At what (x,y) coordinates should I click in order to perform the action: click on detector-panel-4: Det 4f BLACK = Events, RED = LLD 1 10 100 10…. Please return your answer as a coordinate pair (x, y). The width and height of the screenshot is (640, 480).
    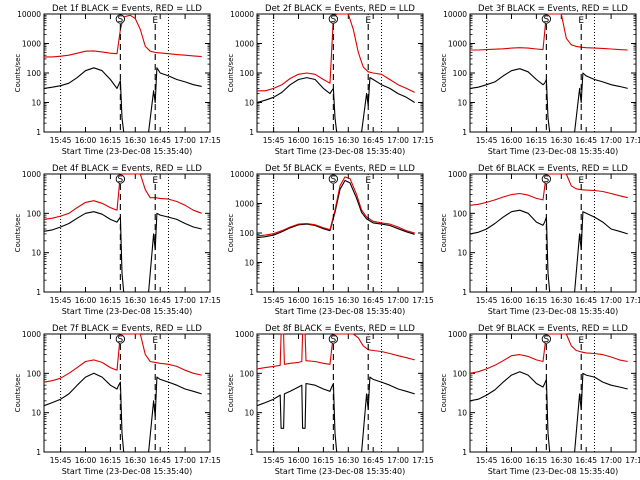
    Looking at the image, I should click on (117, 240).